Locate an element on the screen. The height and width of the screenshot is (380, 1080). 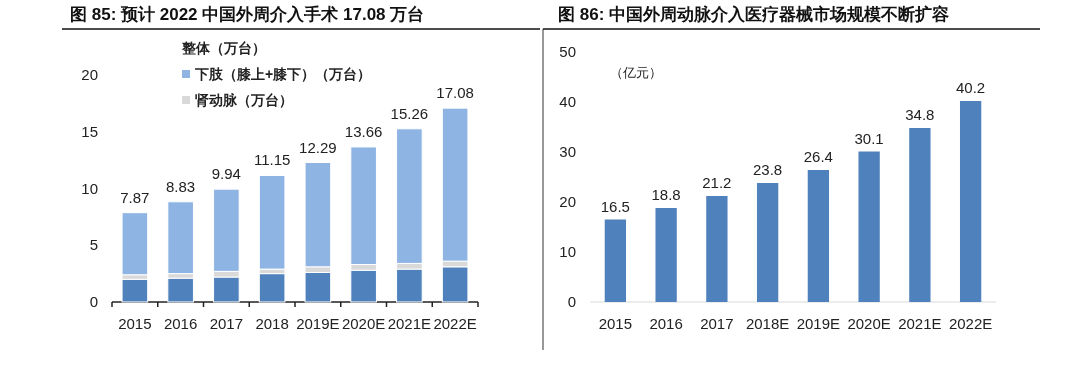
total-label: 9.94 is located at coordinates (226, 174).